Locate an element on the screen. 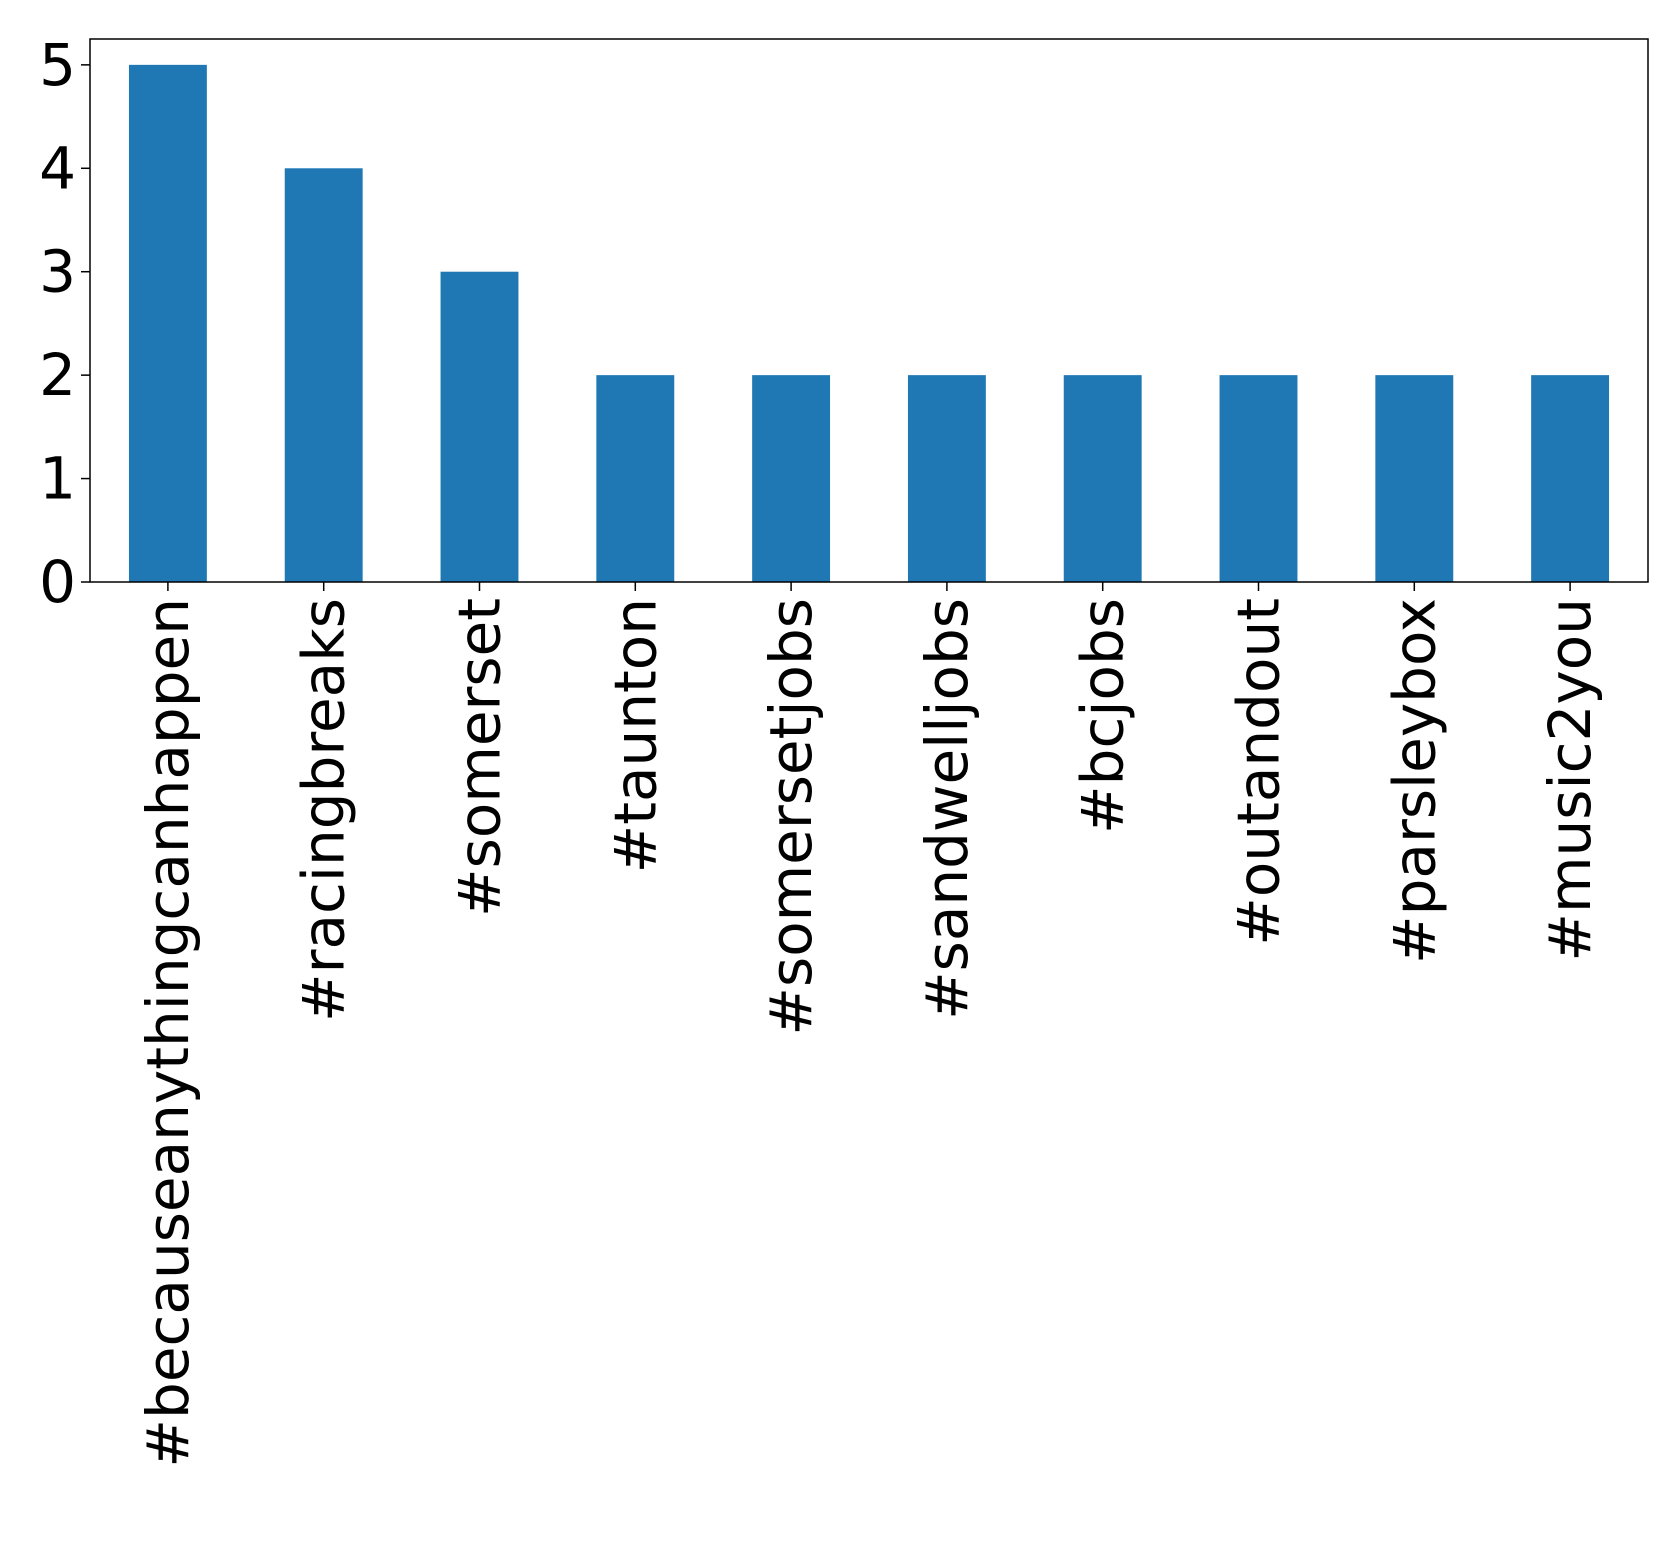 The width and height of the screenshot is (1679, 1564). bar-sandwelljobs is located at coordinates (946, 478).